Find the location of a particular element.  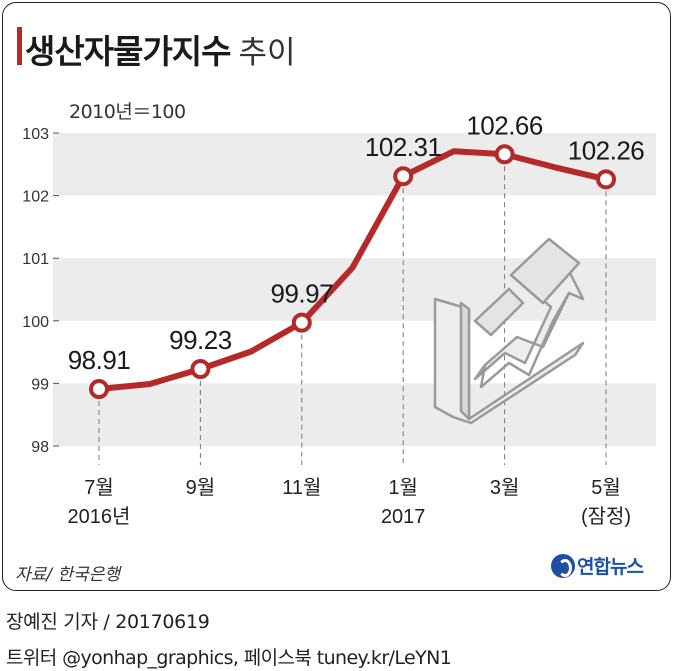

data-label: 102.66 is located at coordinates (504, 125).